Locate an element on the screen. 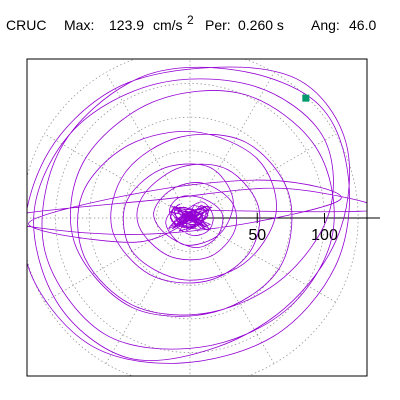 Image resolution: width=400 pixels, height=400 pixels. max-unit-exponent: 2 is located at coordinates (190, 20).